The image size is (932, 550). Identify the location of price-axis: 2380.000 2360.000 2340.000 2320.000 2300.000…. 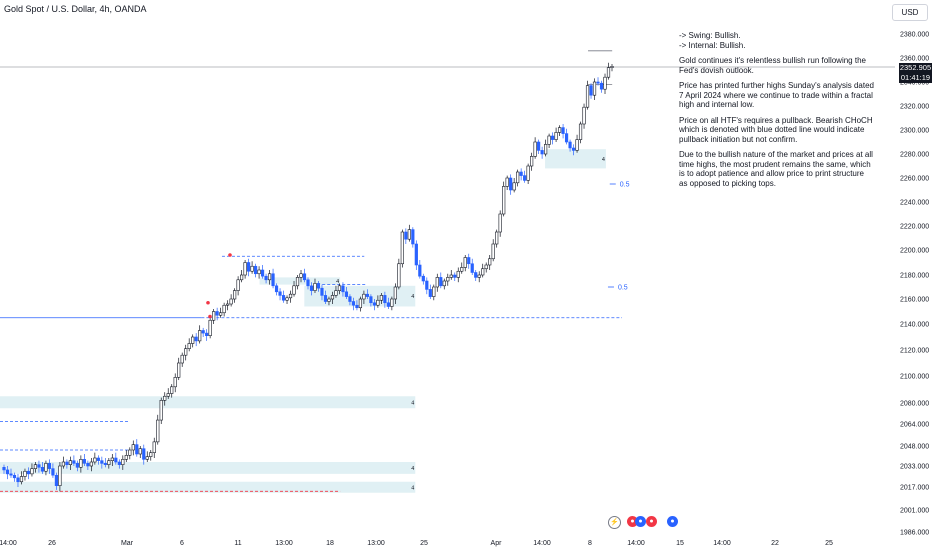
(914, 284).